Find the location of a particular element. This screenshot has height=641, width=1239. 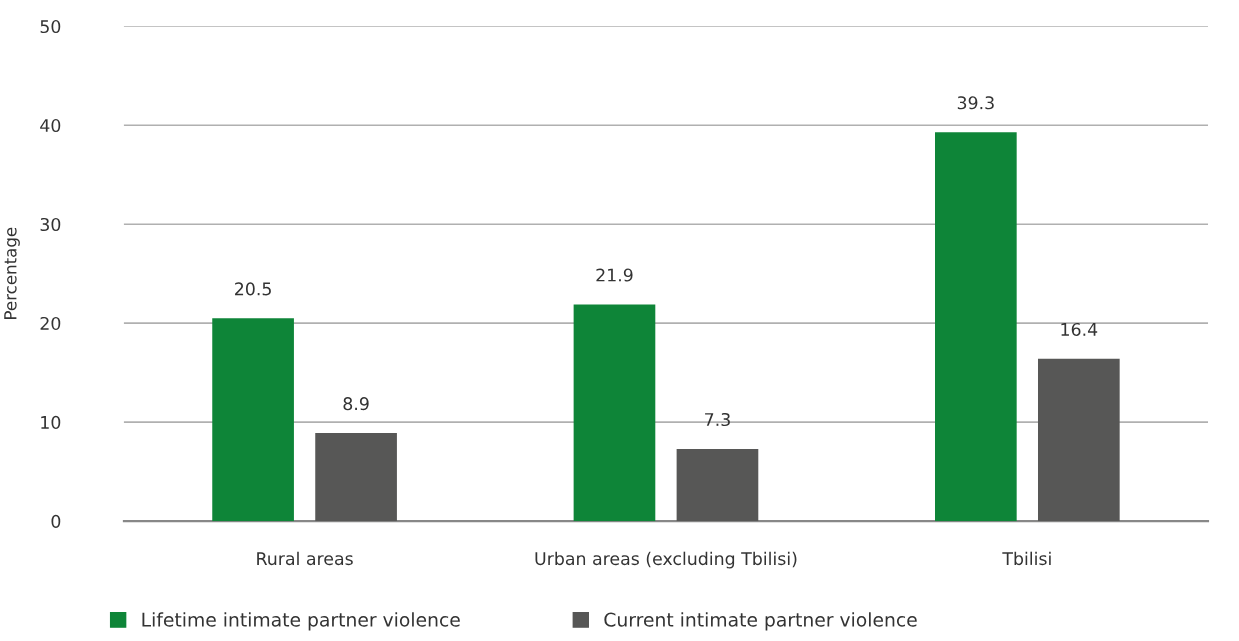

y-tick-label: 0 is located at coordinates (56, 521).